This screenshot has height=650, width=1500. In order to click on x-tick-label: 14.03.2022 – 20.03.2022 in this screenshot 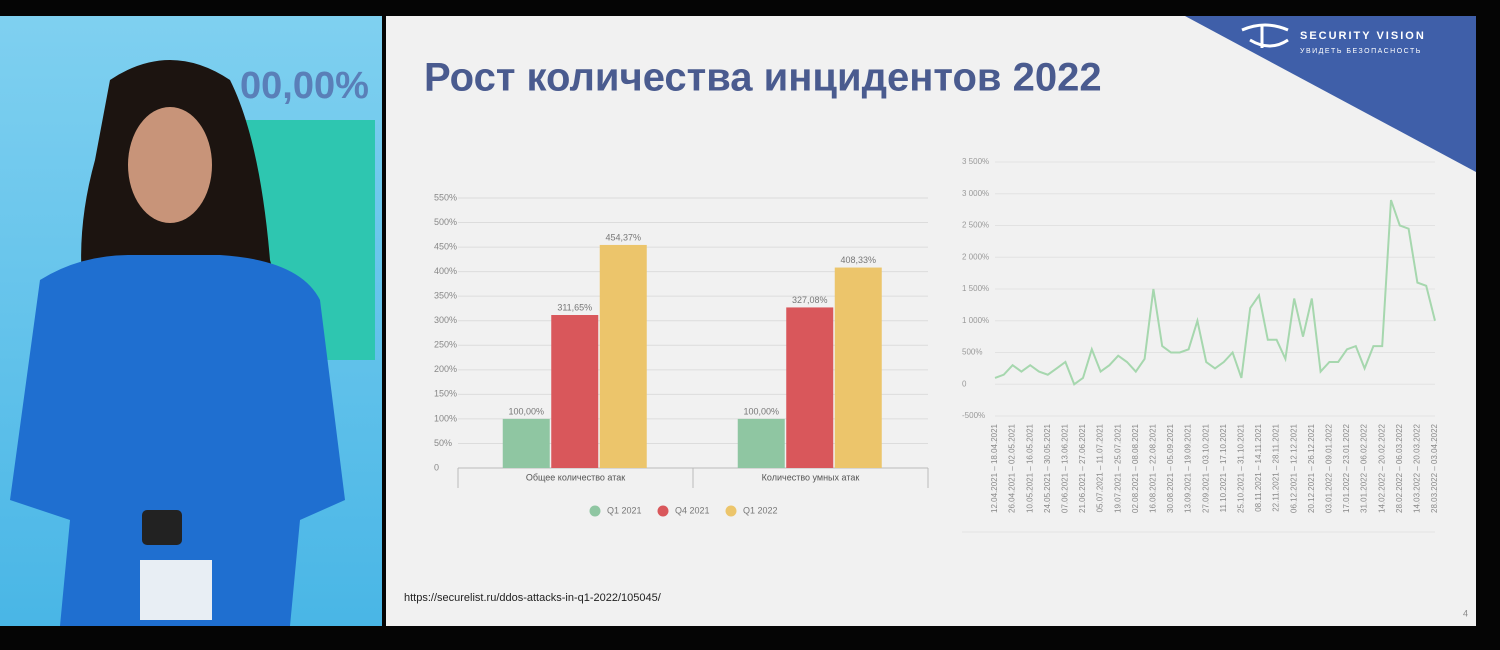, I will do `click(1417, 468)`.